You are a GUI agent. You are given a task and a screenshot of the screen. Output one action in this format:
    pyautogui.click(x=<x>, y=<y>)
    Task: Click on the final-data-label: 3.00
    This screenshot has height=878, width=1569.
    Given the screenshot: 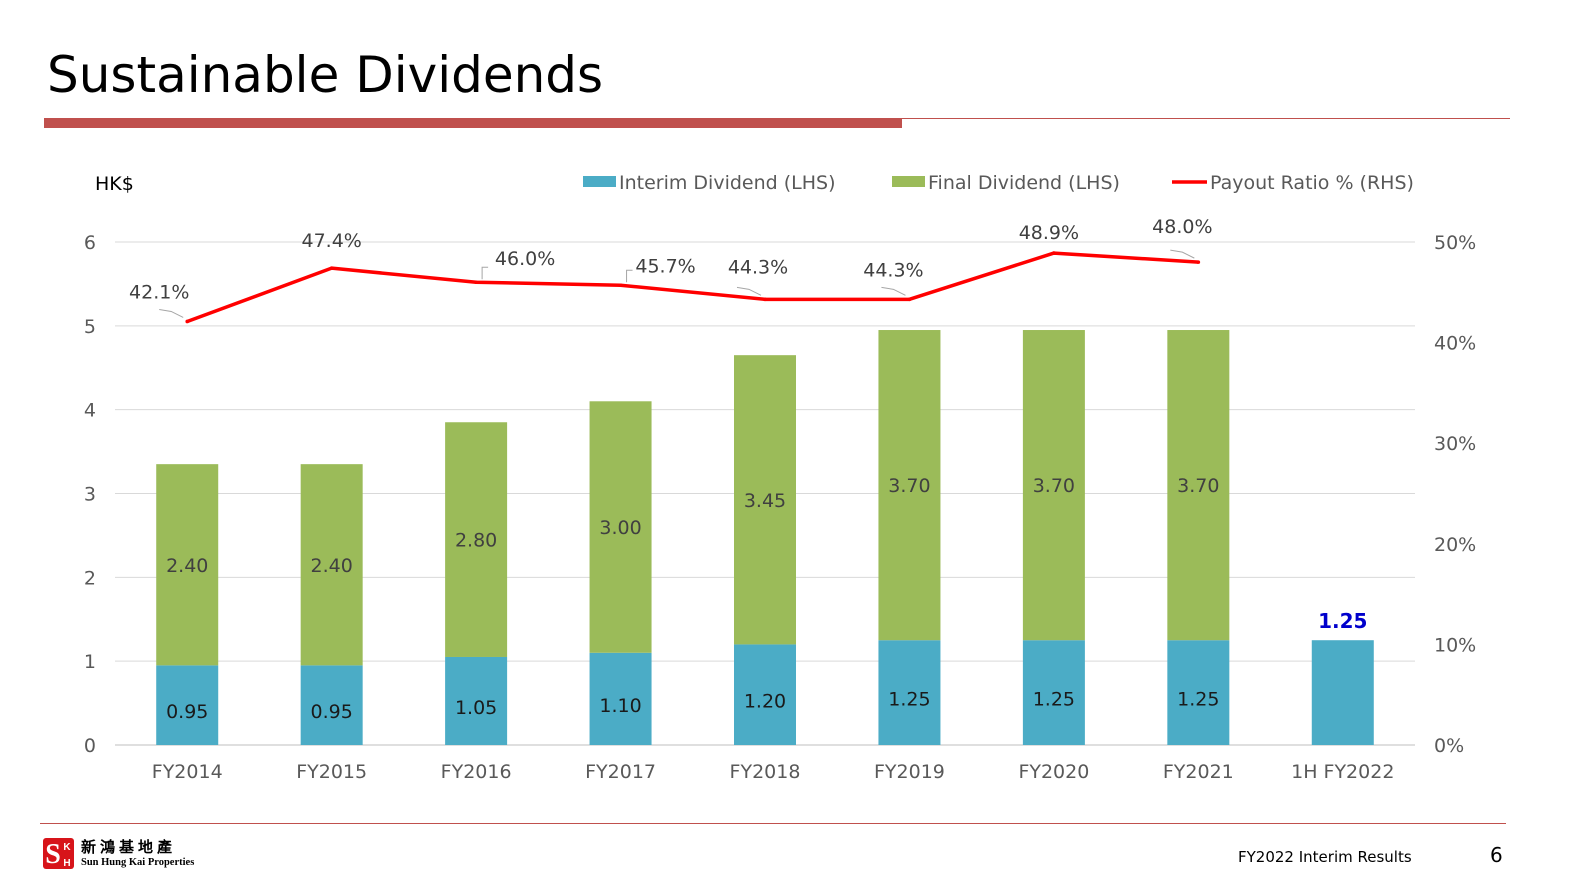 What is the action you would take?
    pyautogui.click(x=620, y=528)
    